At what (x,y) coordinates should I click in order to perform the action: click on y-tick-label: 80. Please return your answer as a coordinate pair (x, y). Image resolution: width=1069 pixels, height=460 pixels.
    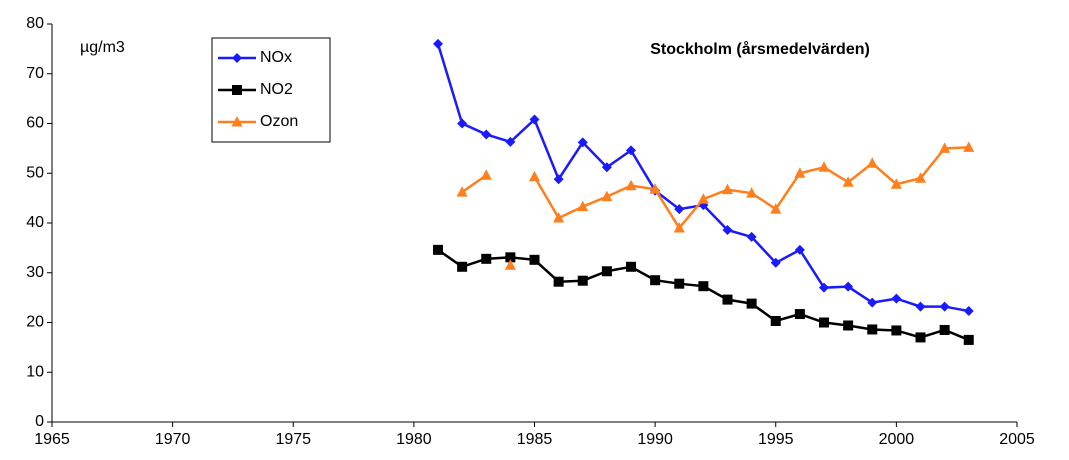
    Looking at the image, I should click on (35, 23).